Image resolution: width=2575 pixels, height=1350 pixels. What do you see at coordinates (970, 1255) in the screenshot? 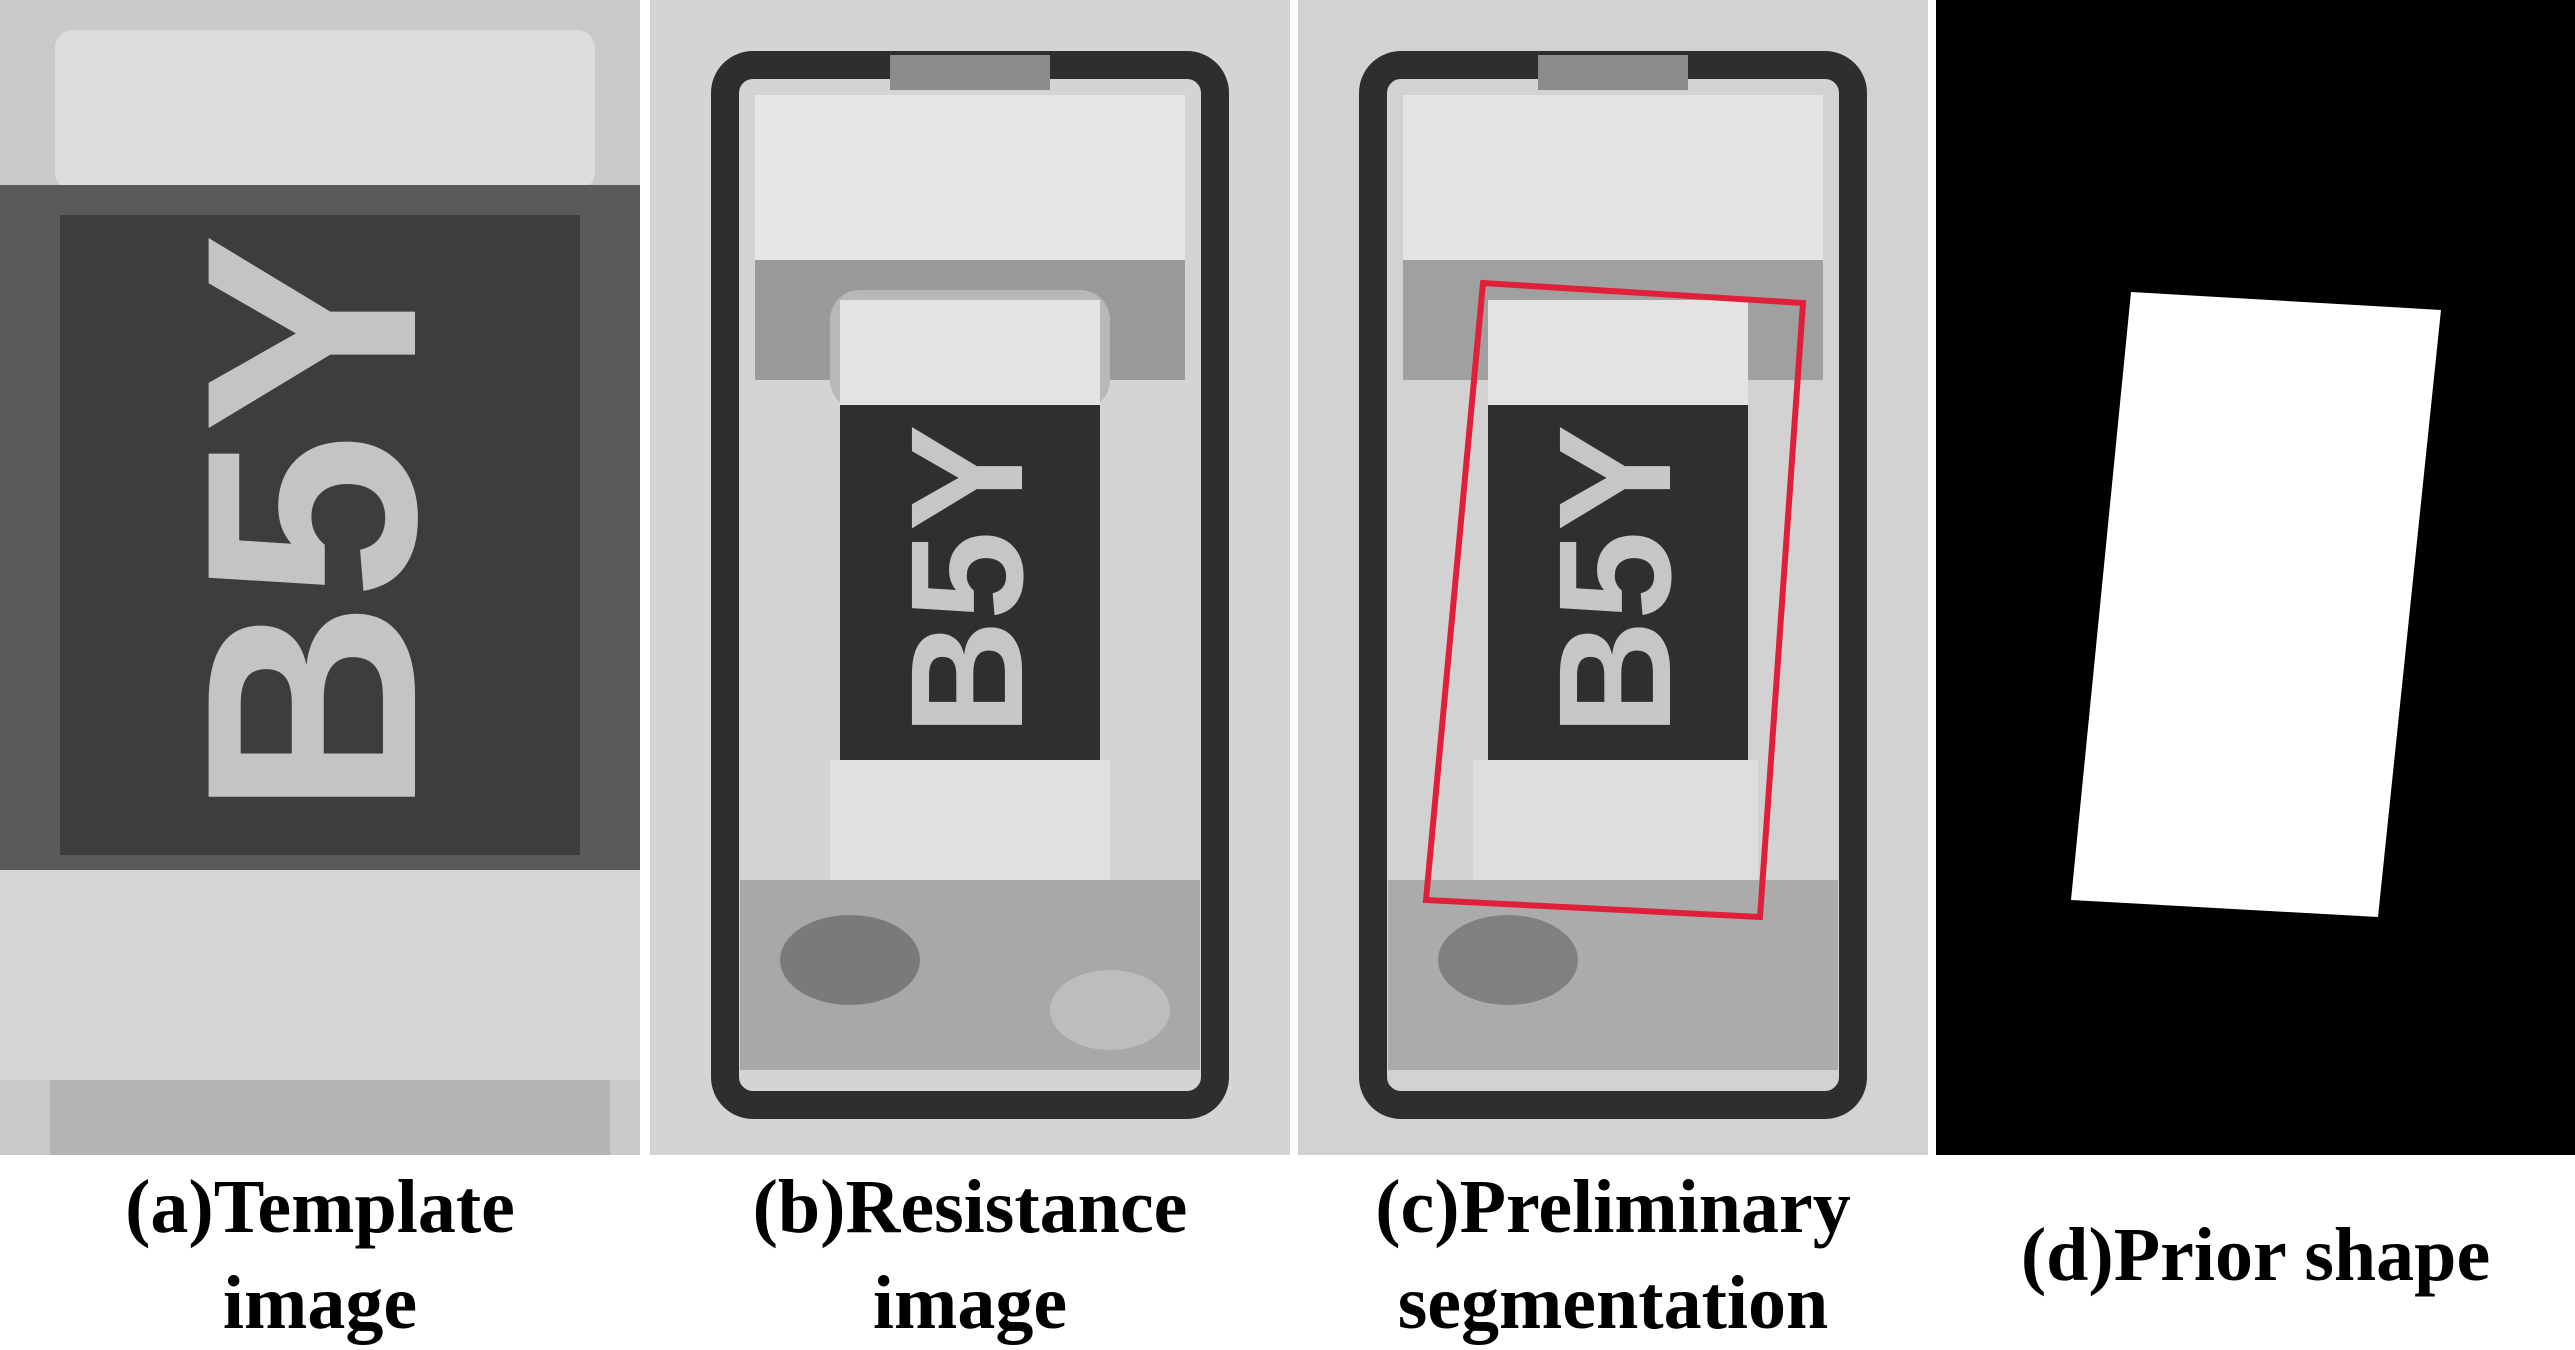
I see `caption-resistance-image: (b)Resistance image` at bounding box center [970, 1255].